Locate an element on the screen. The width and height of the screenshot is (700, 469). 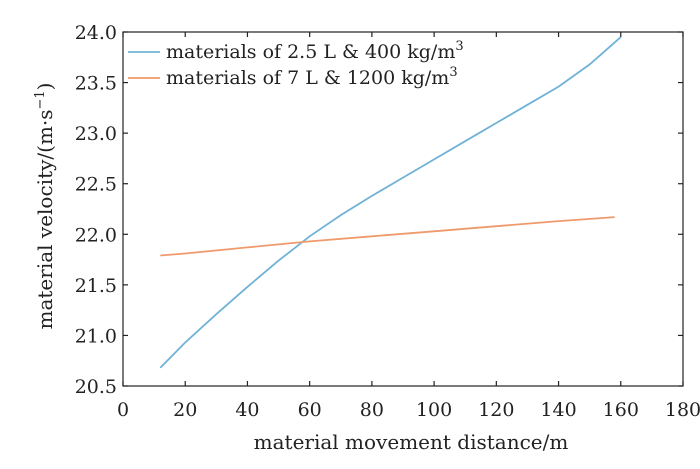
legend-label-2: materials of 7 L & 1200 kg/m3 is located at coordinates (312, 77).